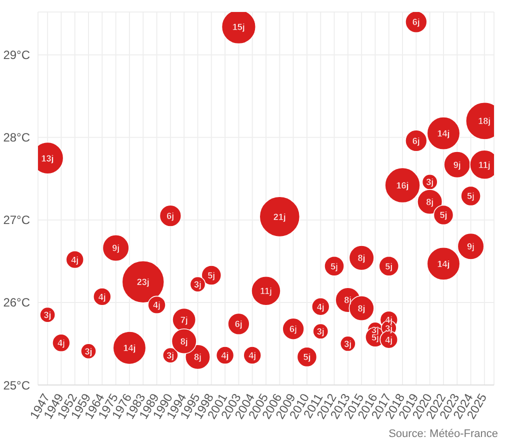  Describe the element at coordinates (16, 303) in the screenshot. I see `y-tick-label: 26°C` at that location.